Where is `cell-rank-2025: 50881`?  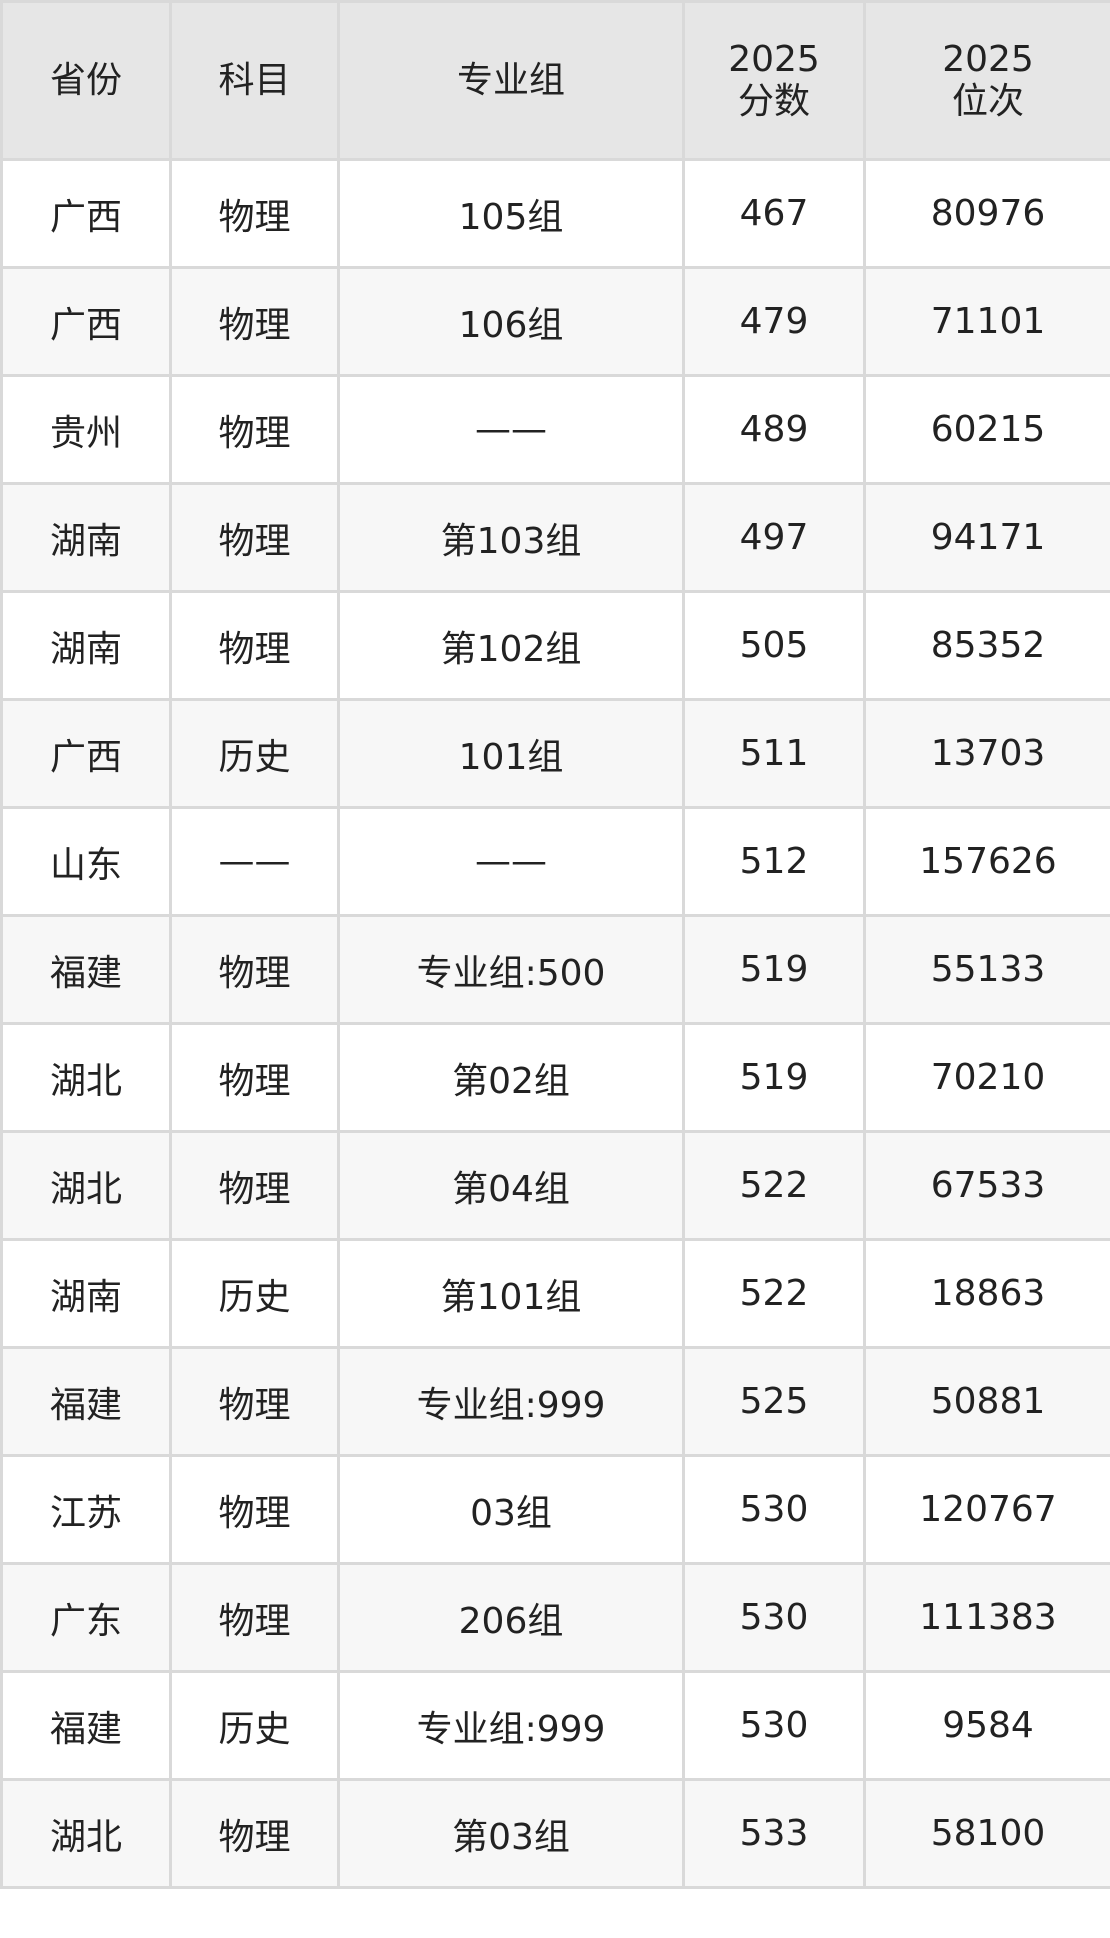 cell-rank-2025: 50881 is located at coordinates (986, 1401).